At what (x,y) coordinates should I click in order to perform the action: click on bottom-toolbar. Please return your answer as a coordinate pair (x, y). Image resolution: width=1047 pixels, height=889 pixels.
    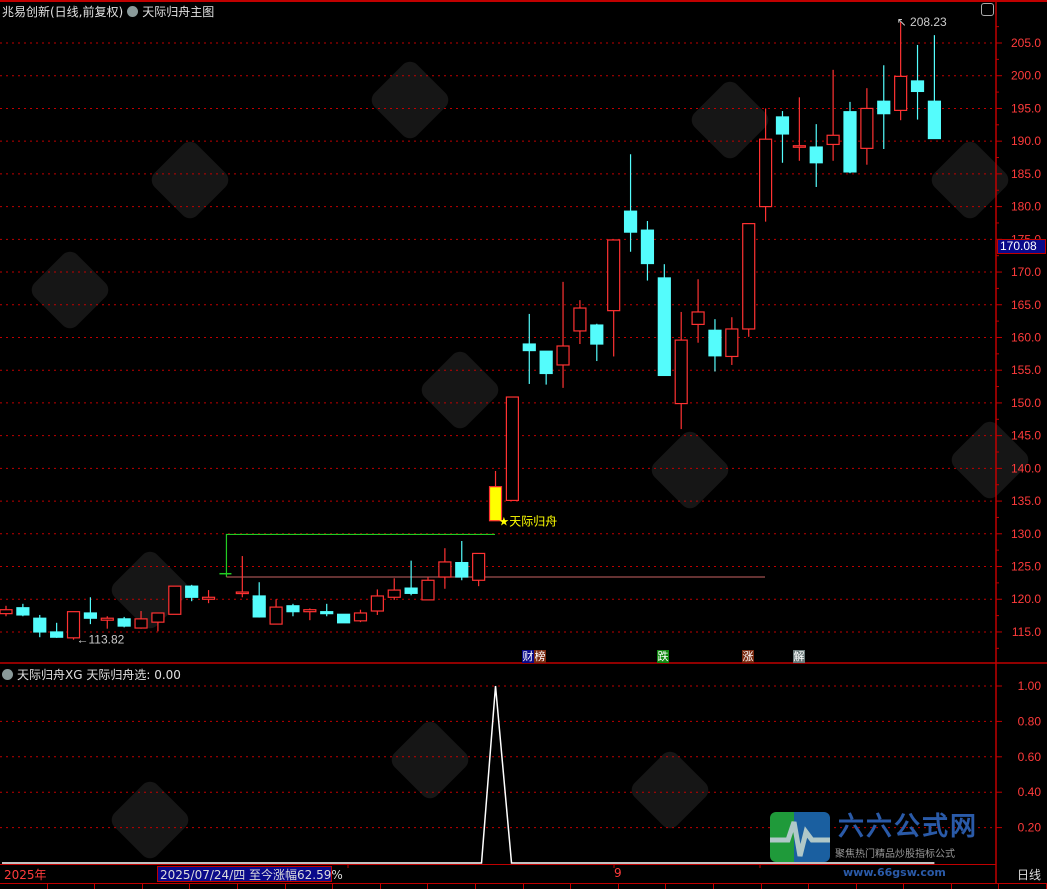
    Looking at the image, I should click on (523, 886).